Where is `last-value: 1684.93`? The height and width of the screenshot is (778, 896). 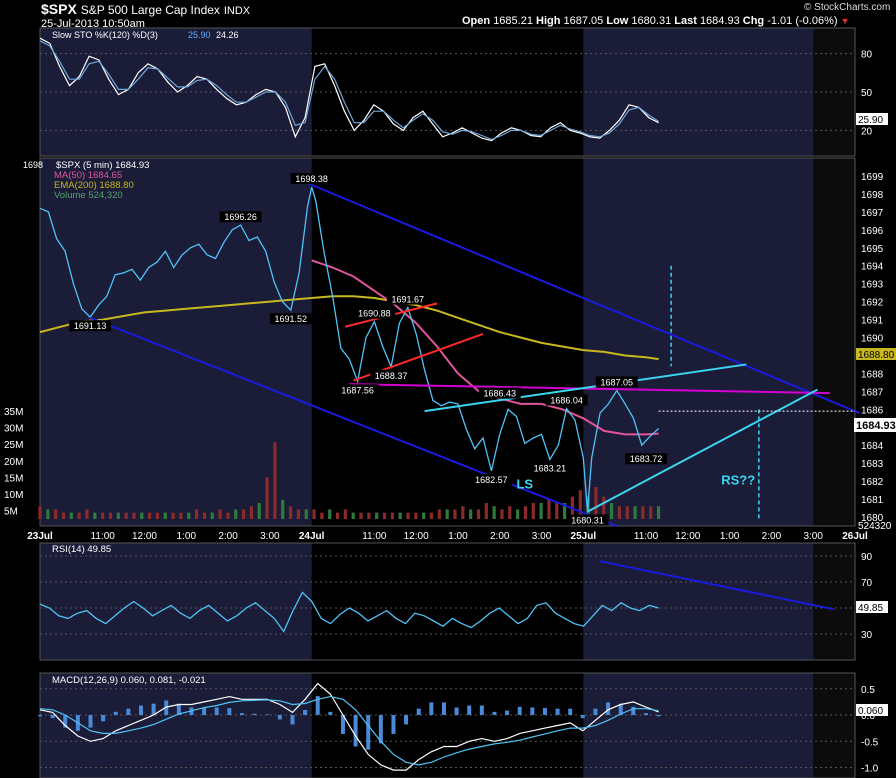 last-value: 1684.93 is located at coordinates (719, 21).